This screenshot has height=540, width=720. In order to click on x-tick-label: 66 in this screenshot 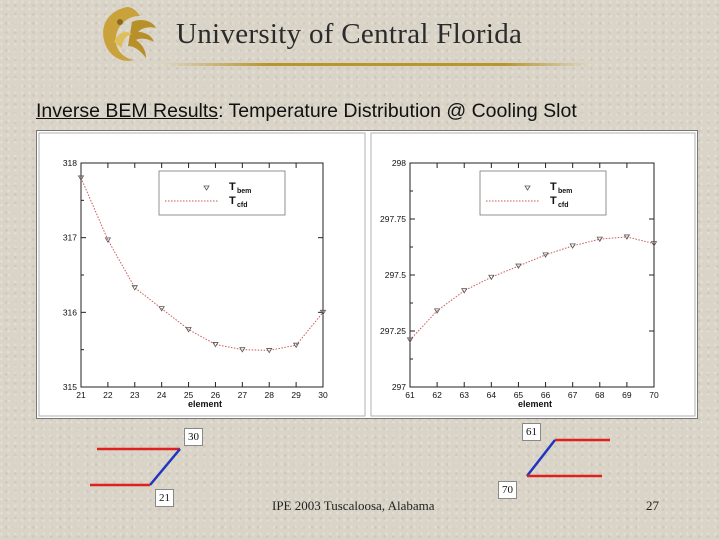, I will do `click(546, 395)`.